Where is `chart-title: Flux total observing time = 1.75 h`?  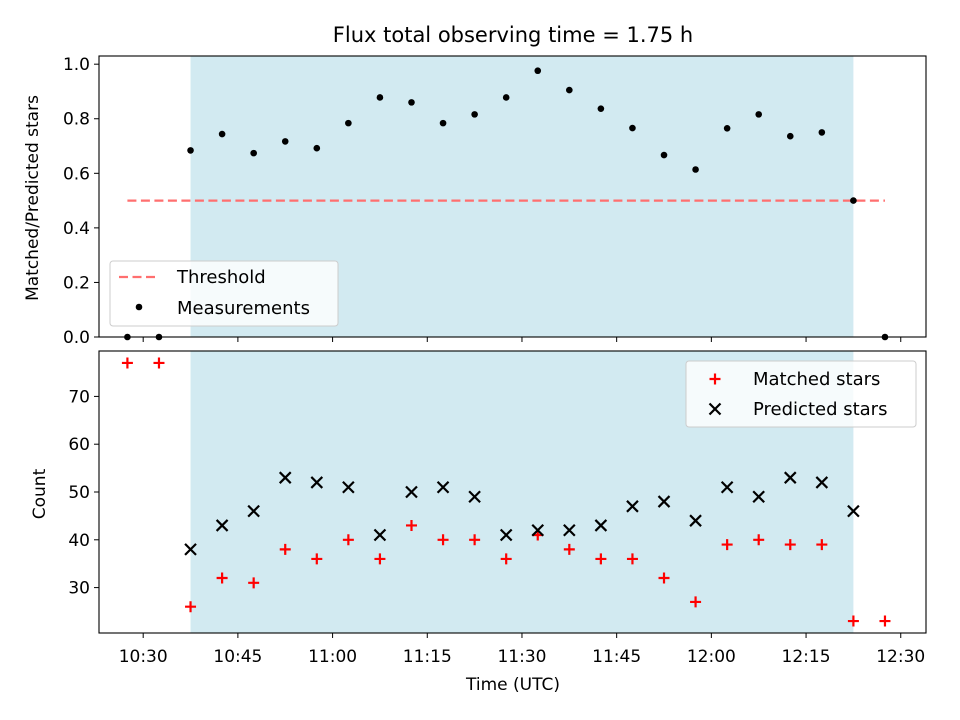 chart-title: Flux total observing time = 1.75 h is located at coordinates (513, 35).